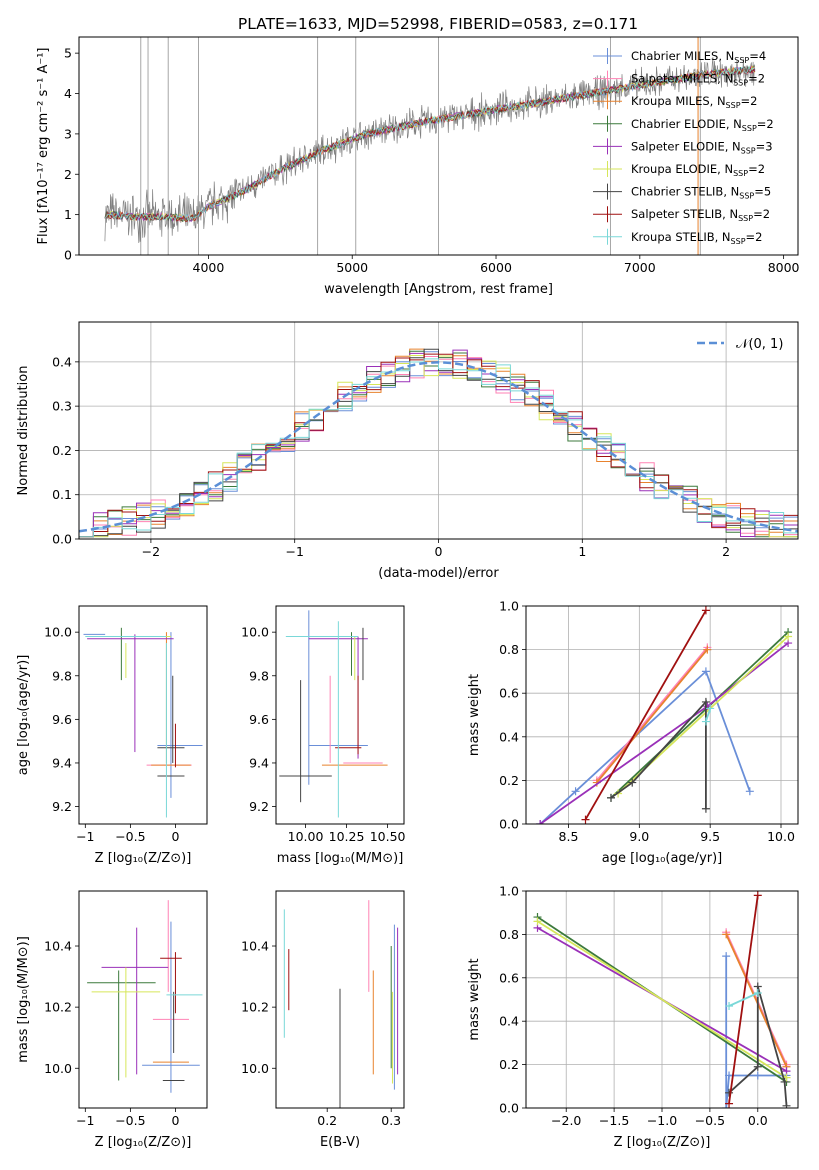 The image size is (819, 1170). I want to click on y-tick-label: 10.4, so click(58, 946).